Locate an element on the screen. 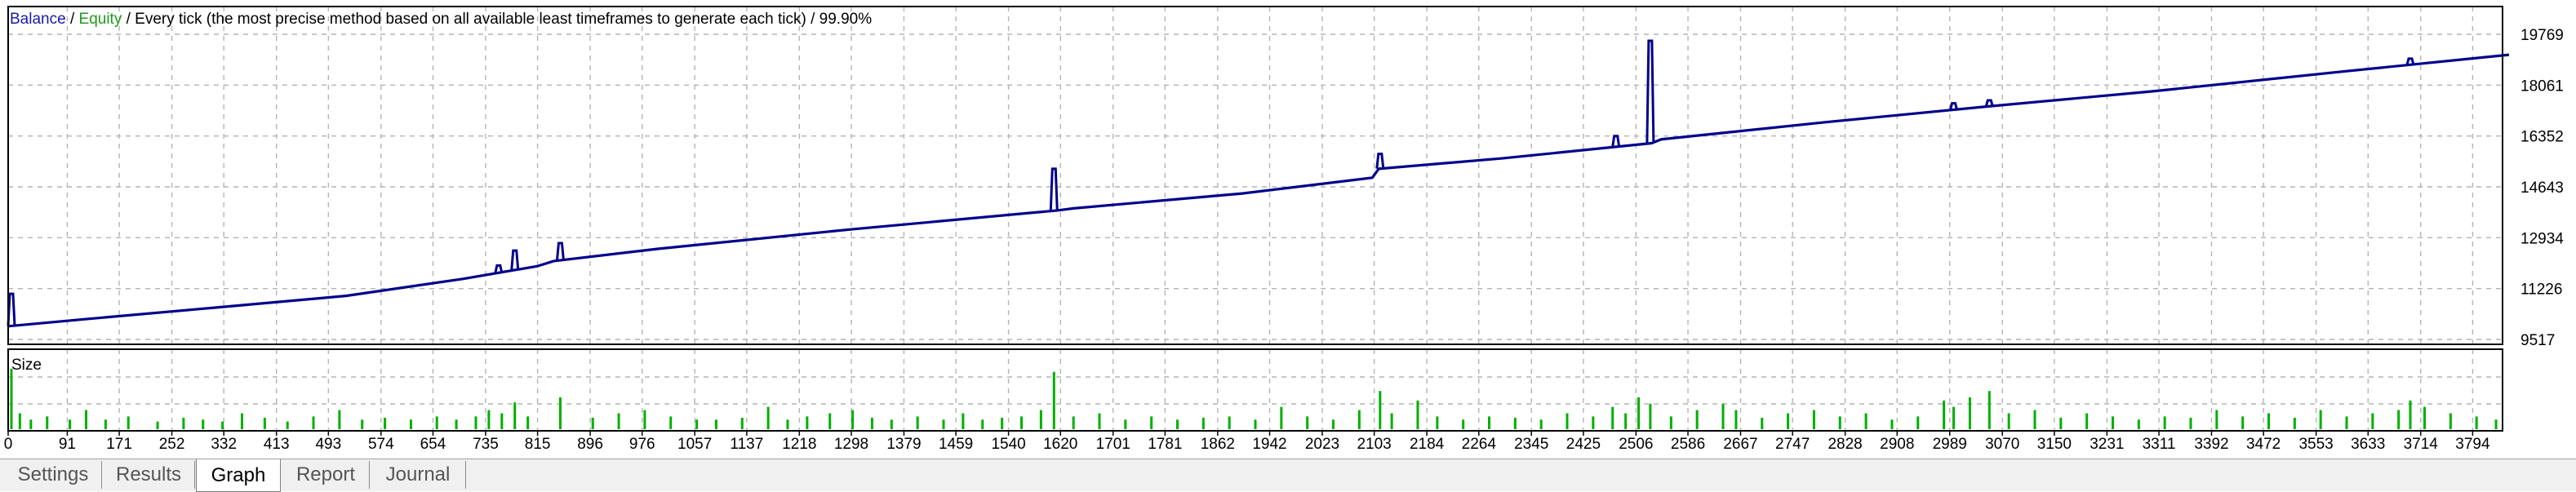 Image resolution: width=2576 pixels, height=492 pixels. x-tick-label: 976 is located at coordinates (642, 444).